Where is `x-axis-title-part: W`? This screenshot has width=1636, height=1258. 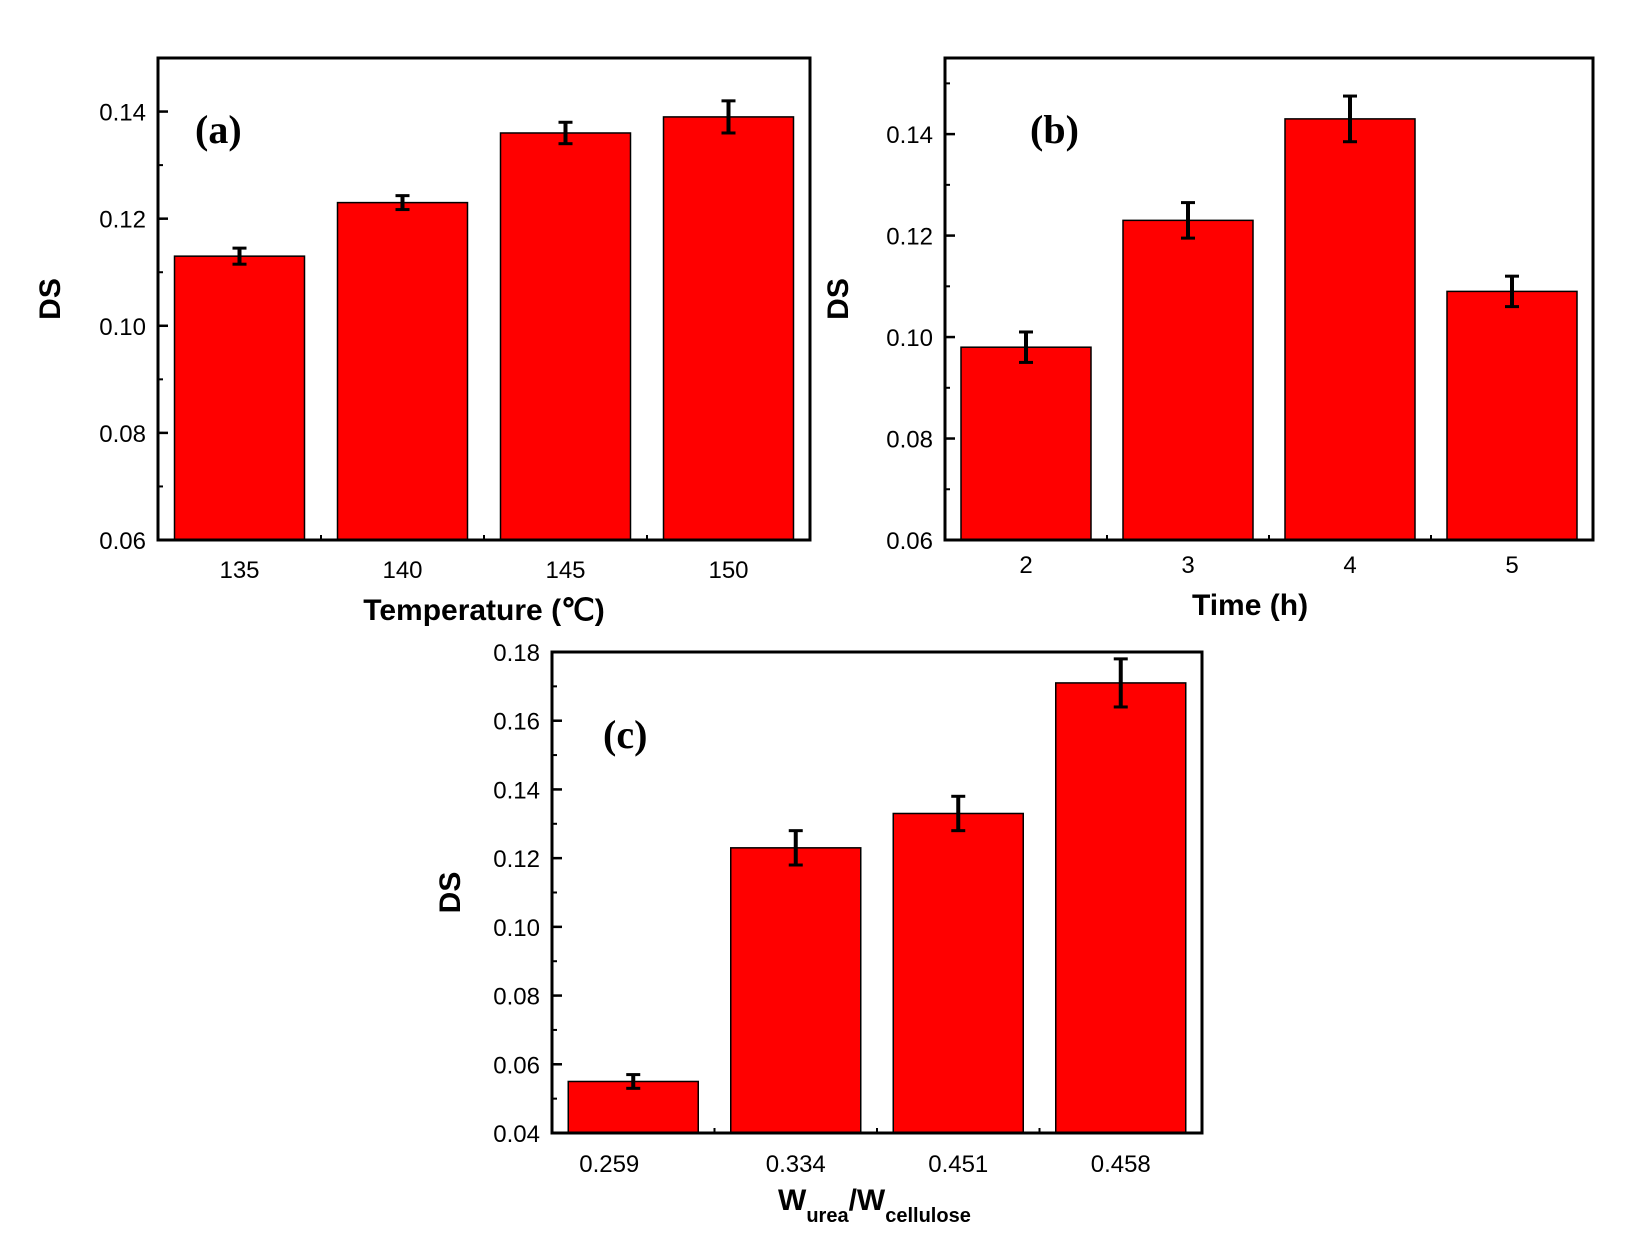 x-axis-title-part: W is located at coordinates (792, 1200).